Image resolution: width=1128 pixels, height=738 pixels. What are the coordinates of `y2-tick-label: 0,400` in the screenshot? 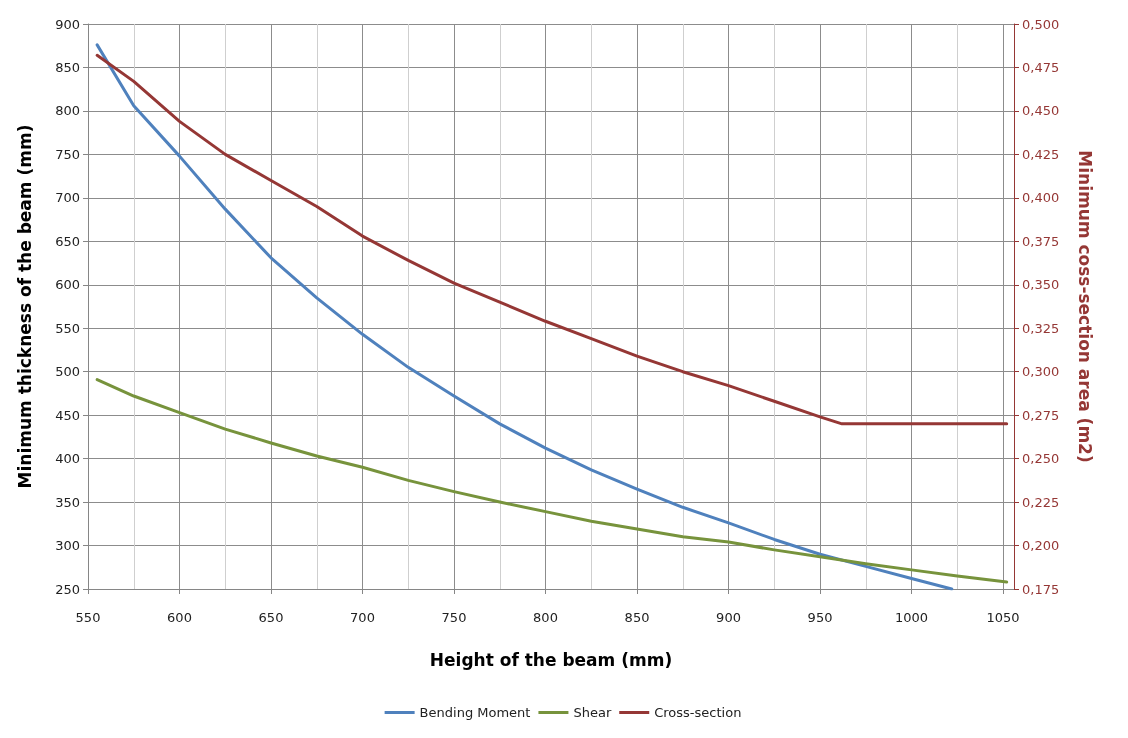 It's located at (1041, 198).